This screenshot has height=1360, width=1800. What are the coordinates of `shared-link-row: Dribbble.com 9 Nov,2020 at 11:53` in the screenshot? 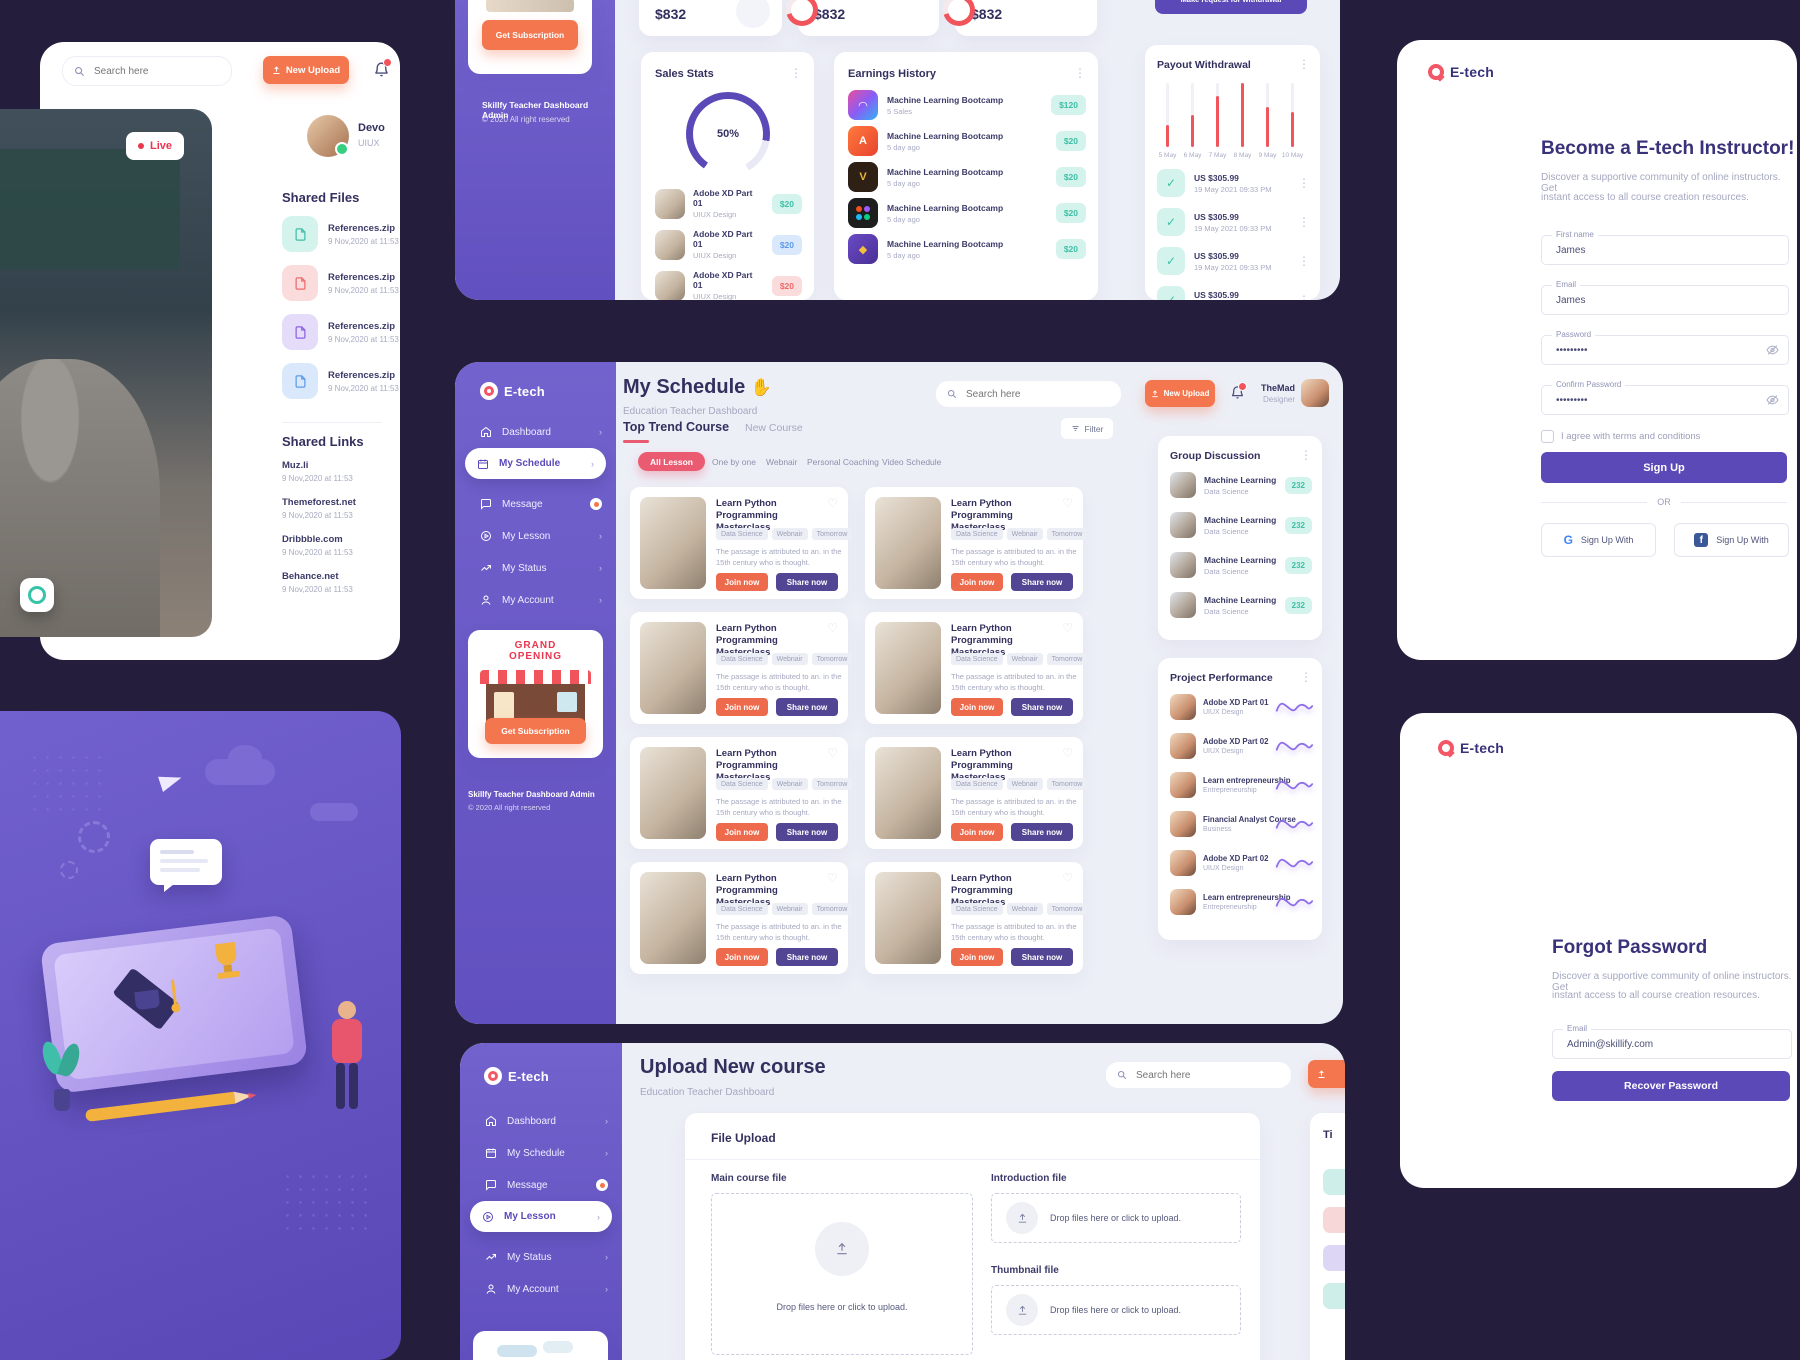 It's located at (341, 545).